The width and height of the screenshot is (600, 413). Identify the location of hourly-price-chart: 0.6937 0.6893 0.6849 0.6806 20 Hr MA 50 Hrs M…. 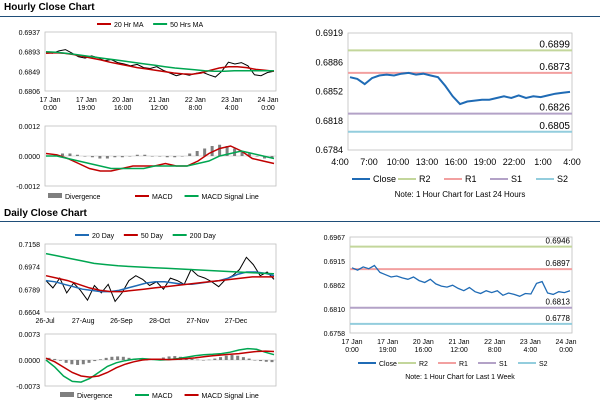
(149, 67).